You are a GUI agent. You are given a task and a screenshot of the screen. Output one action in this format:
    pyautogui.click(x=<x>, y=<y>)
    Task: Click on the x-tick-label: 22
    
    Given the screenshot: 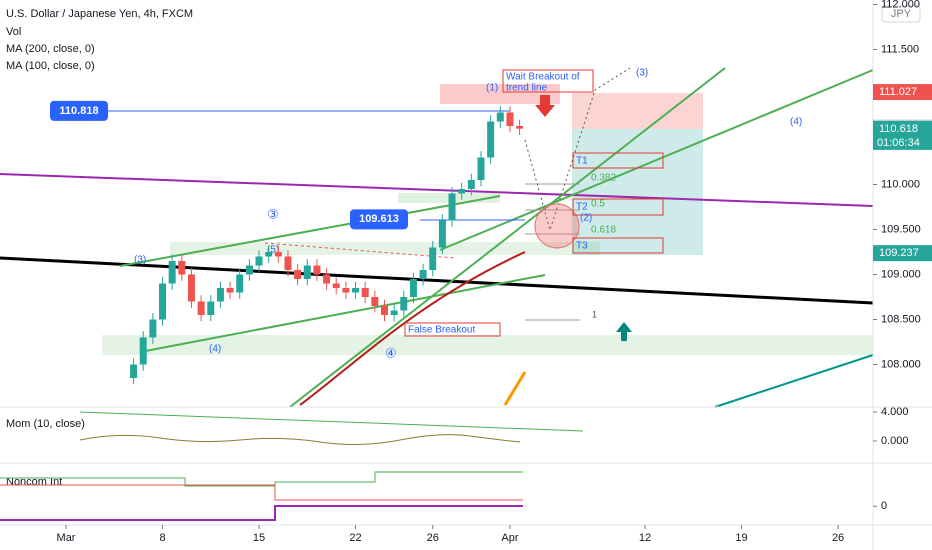 What is the action you would take?
    pyautogui.click(x=355, y=538)
    